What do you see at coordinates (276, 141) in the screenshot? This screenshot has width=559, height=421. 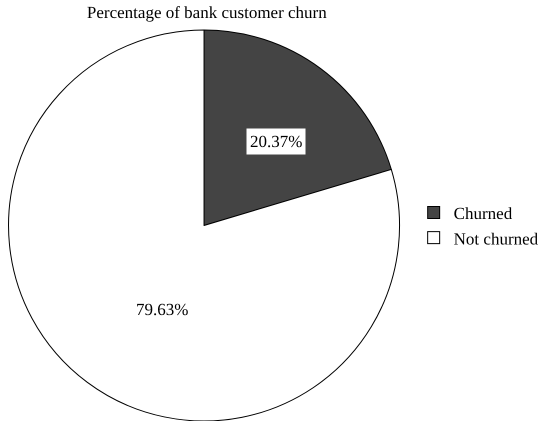 I see `data-label: 20.37%` at bounding box center [276, 141].